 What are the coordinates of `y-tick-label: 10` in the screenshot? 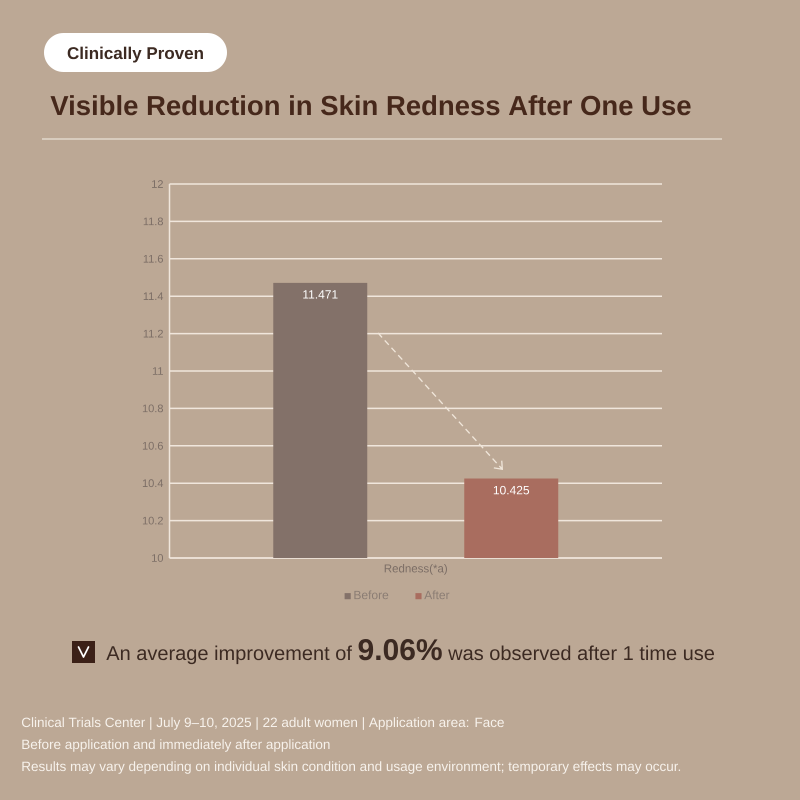 It's located at (158, 558).